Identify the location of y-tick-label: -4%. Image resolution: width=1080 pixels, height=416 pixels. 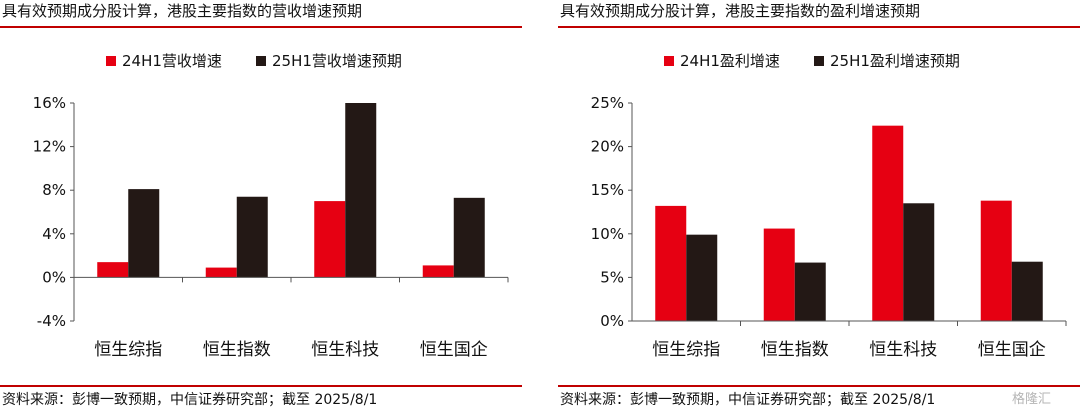
(51, 321).